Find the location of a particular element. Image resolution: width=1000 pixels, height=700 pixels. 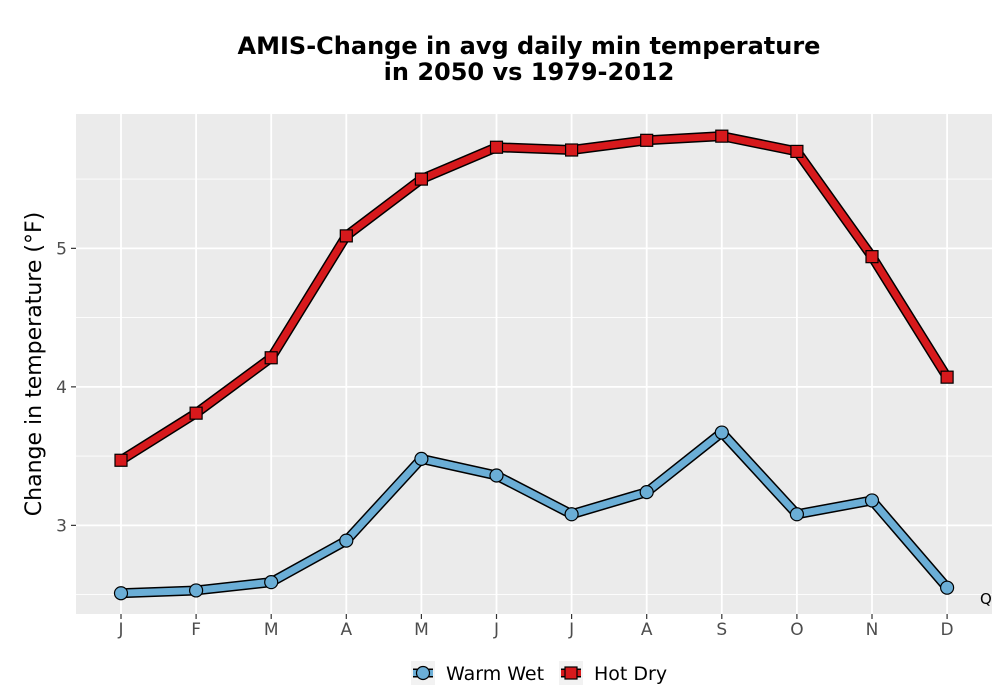

x-tick-label: N is located at coordinates (872, 630).